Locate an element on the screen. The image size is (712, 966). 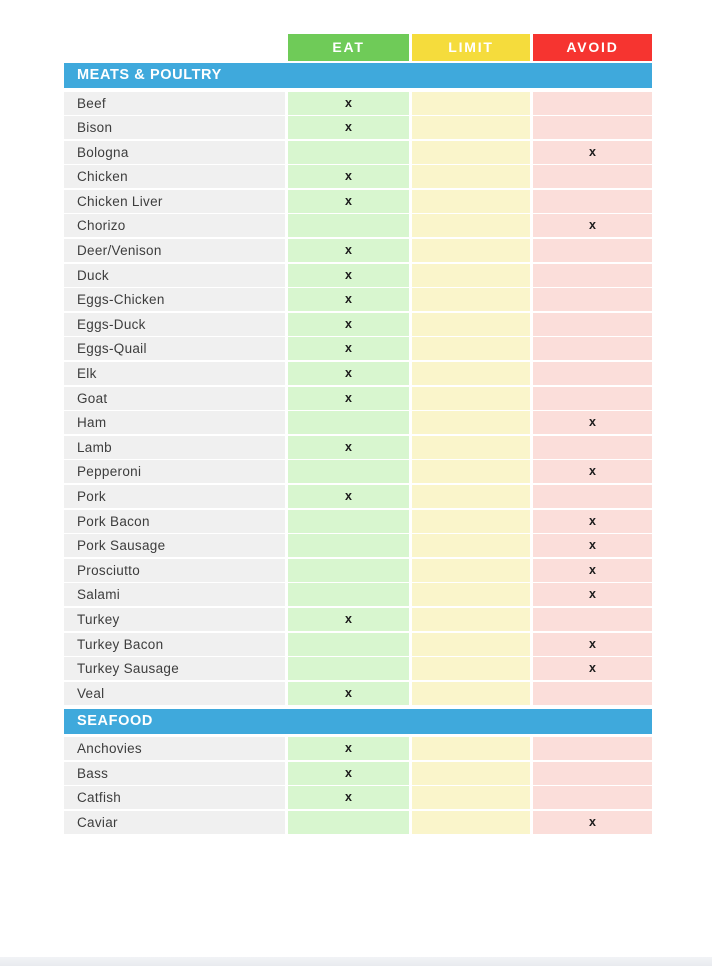
food-label: Eggs-Quail is located at coordinates (174, 349).